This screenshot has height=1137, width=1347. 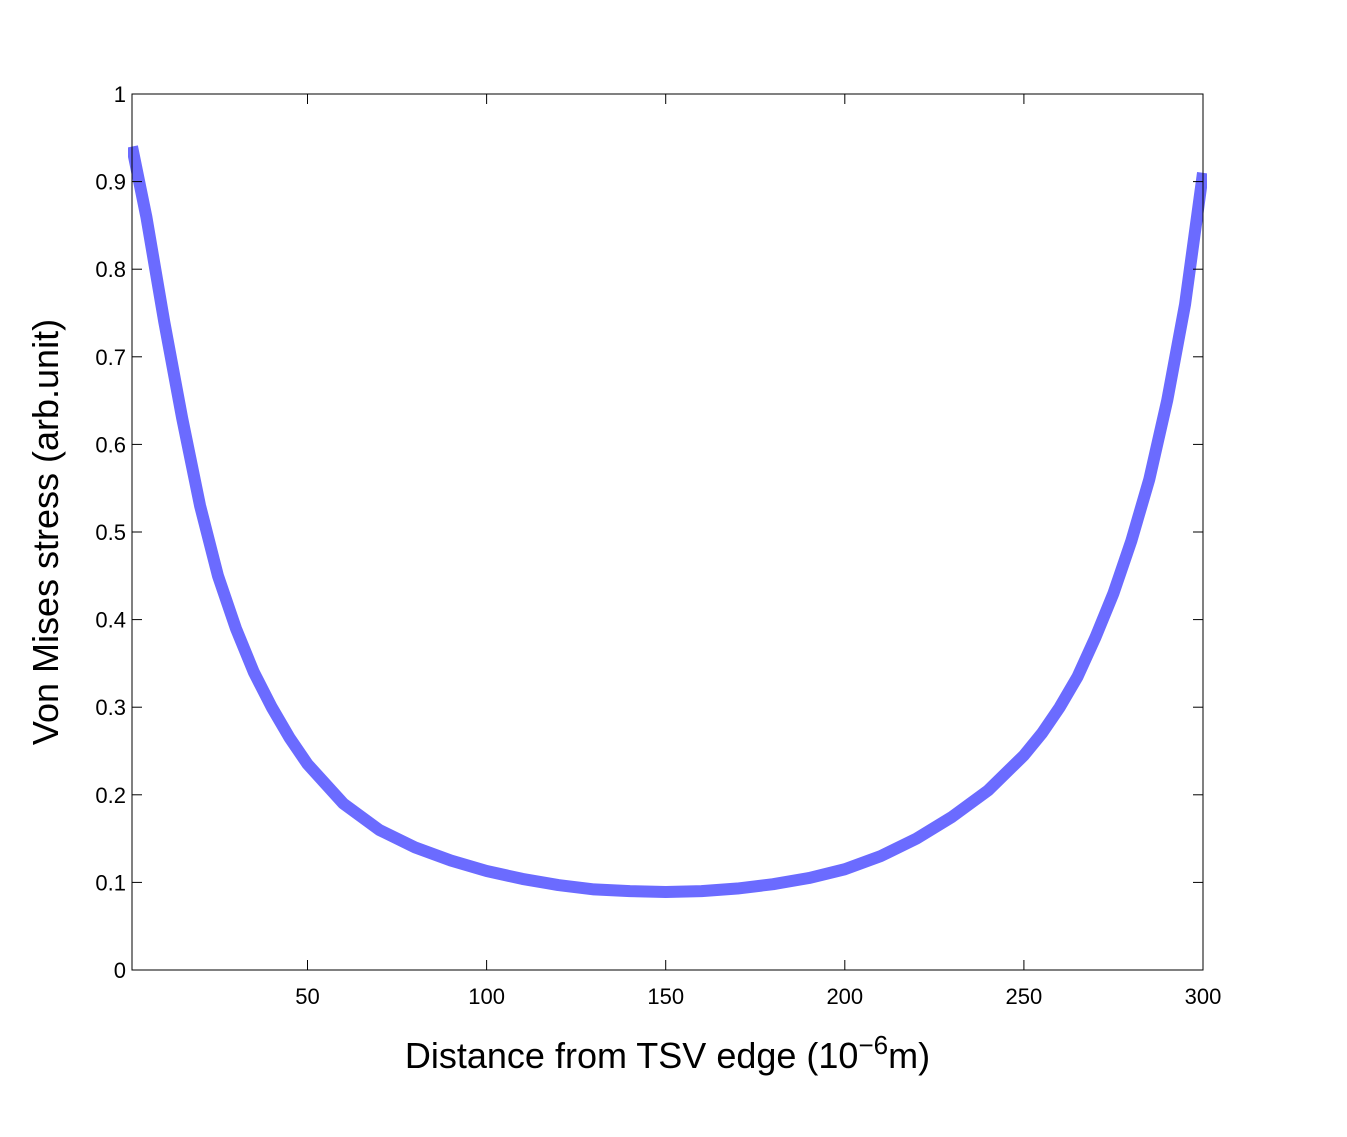 I want to click on x-tick-label-50: 50, so click(x=307, y=996).